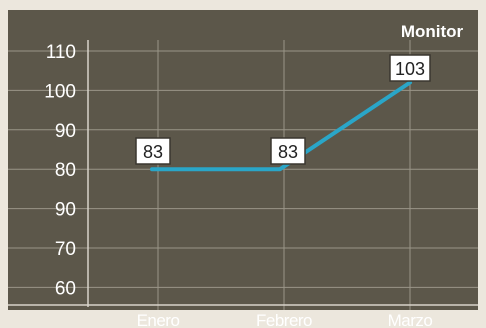 The height and width of the screenshot is (328, 486). I want to click on x-tick-labels: Enero Febrero Marzo, so click(285, 319).